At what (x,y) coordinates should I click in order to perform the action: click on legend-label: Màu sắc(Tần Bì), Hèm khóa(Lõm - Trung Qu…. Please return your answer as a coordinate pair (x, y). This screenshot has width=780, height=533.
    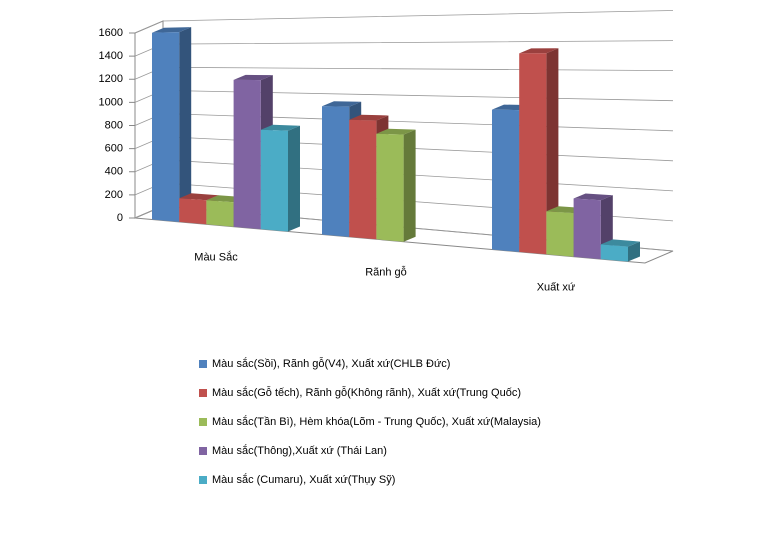
    Looking at the image, I should click on (376, 421).